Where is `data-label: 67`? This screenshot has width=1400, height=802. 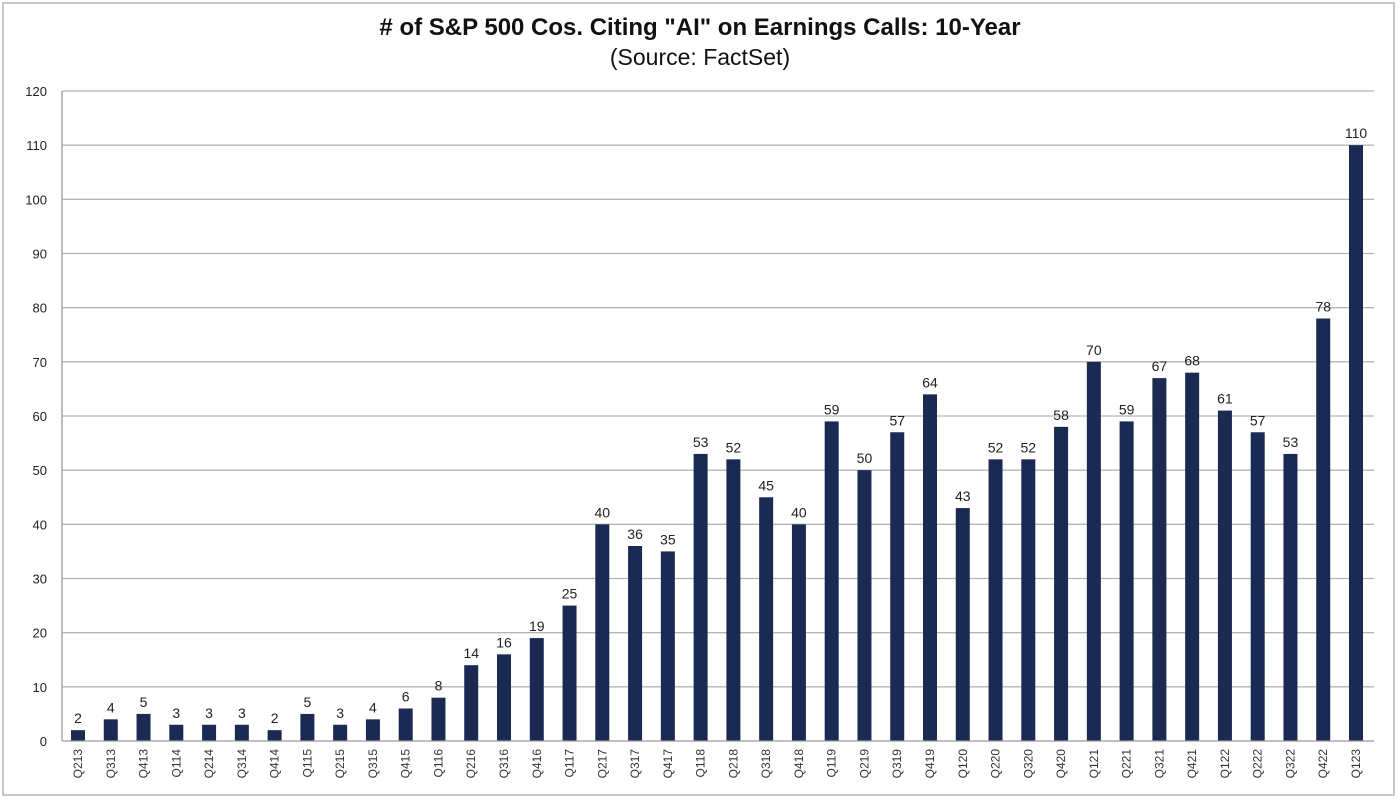
data-label: 67 is located at coordinates (1160, 366).